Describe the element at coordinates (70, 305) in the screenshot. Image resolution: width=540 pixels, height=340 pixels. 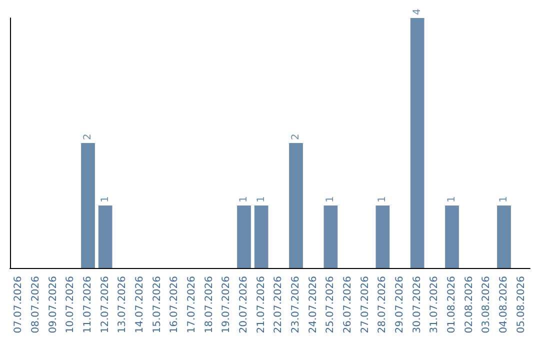
I see `x-tick-label: 10.07.2026` at that location.